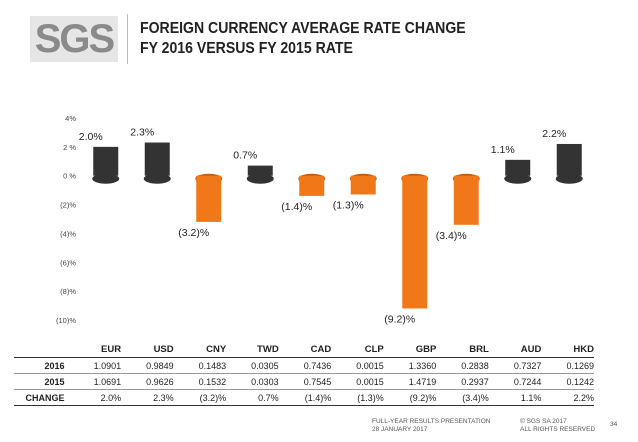 The image size is (638, 442). What do you see at coordinates (348, 205) in the screenshot?
I see `data-label: (1.3)%` at bounding box center [348, 205].